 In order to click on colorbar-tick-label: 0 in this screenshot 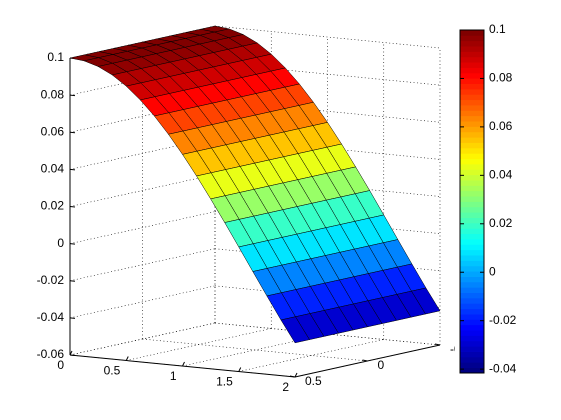, I will do `click(492, 271)`.